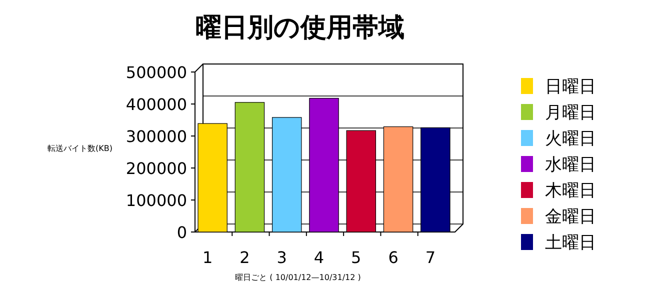 The width and height of the screenshot is (650, 292). What do you see at coordinates (181, 232) in the screenshot?
I see `y-tick-label: 0` at bounding box center [181, 232].